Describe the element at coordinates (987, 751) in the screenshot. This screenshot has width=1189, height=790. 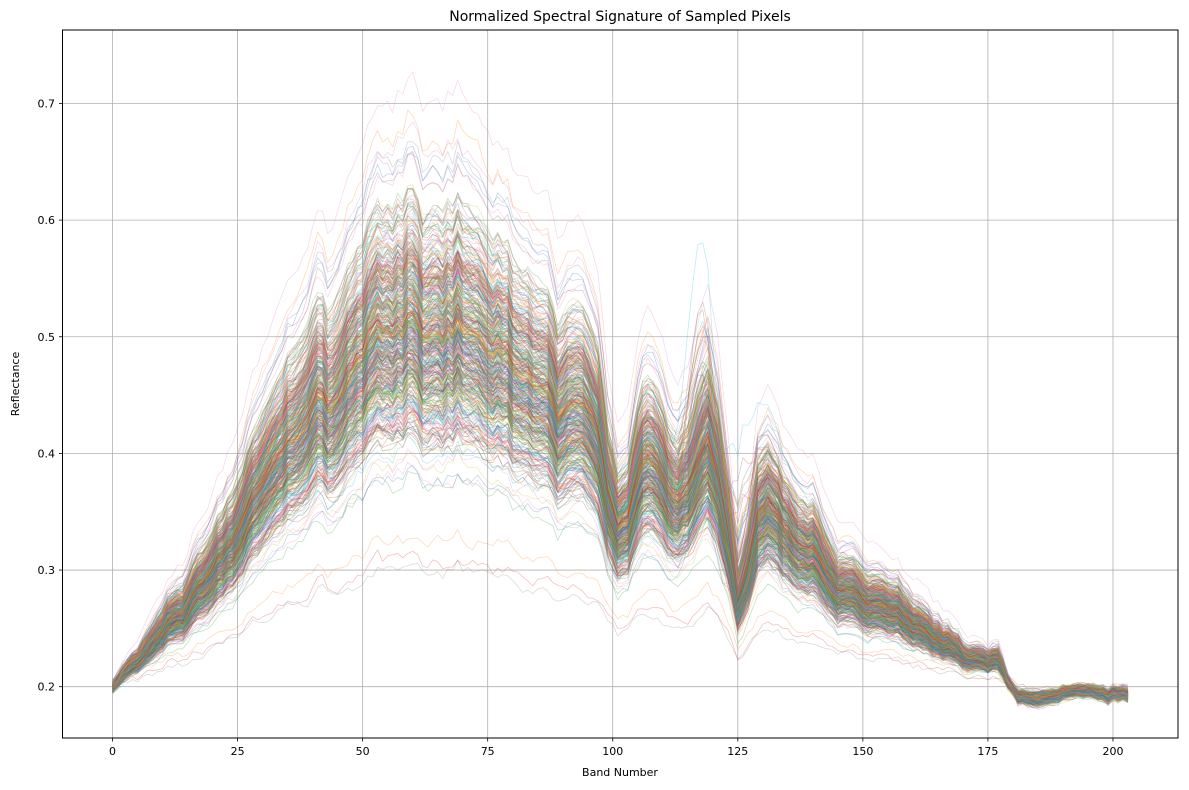
I see `x-tick-label: 175` at that location.